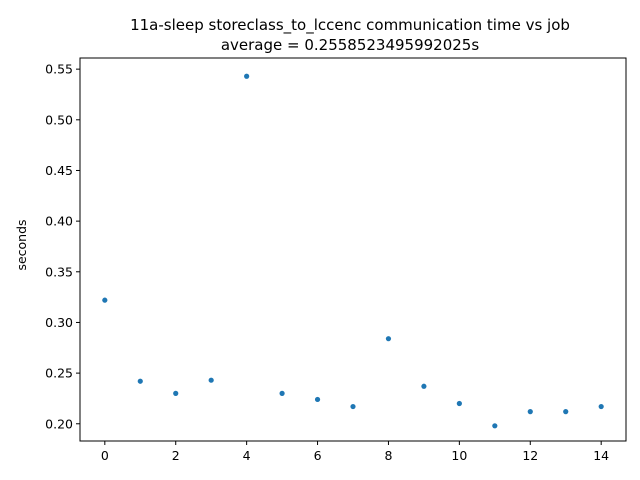 This screenshot has height=480, width=640. What do you see at coordinates (59, 373) in the screenshot?
I see `y-tick-label: 0.25` at bounding box center [59, 373].